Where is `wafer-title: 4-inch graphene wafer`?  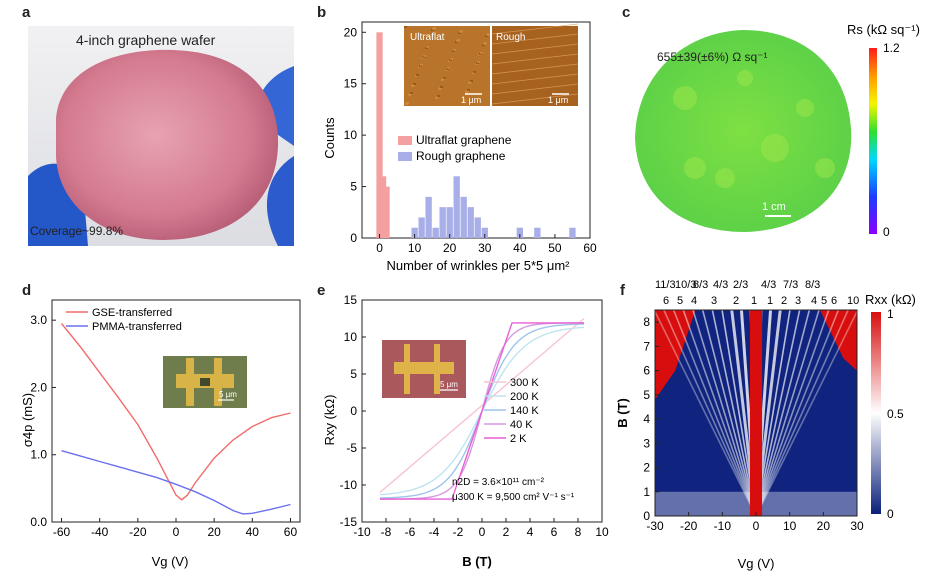 wafer-title: 4-inch graphene wafer is located at coordinates (146, 40).